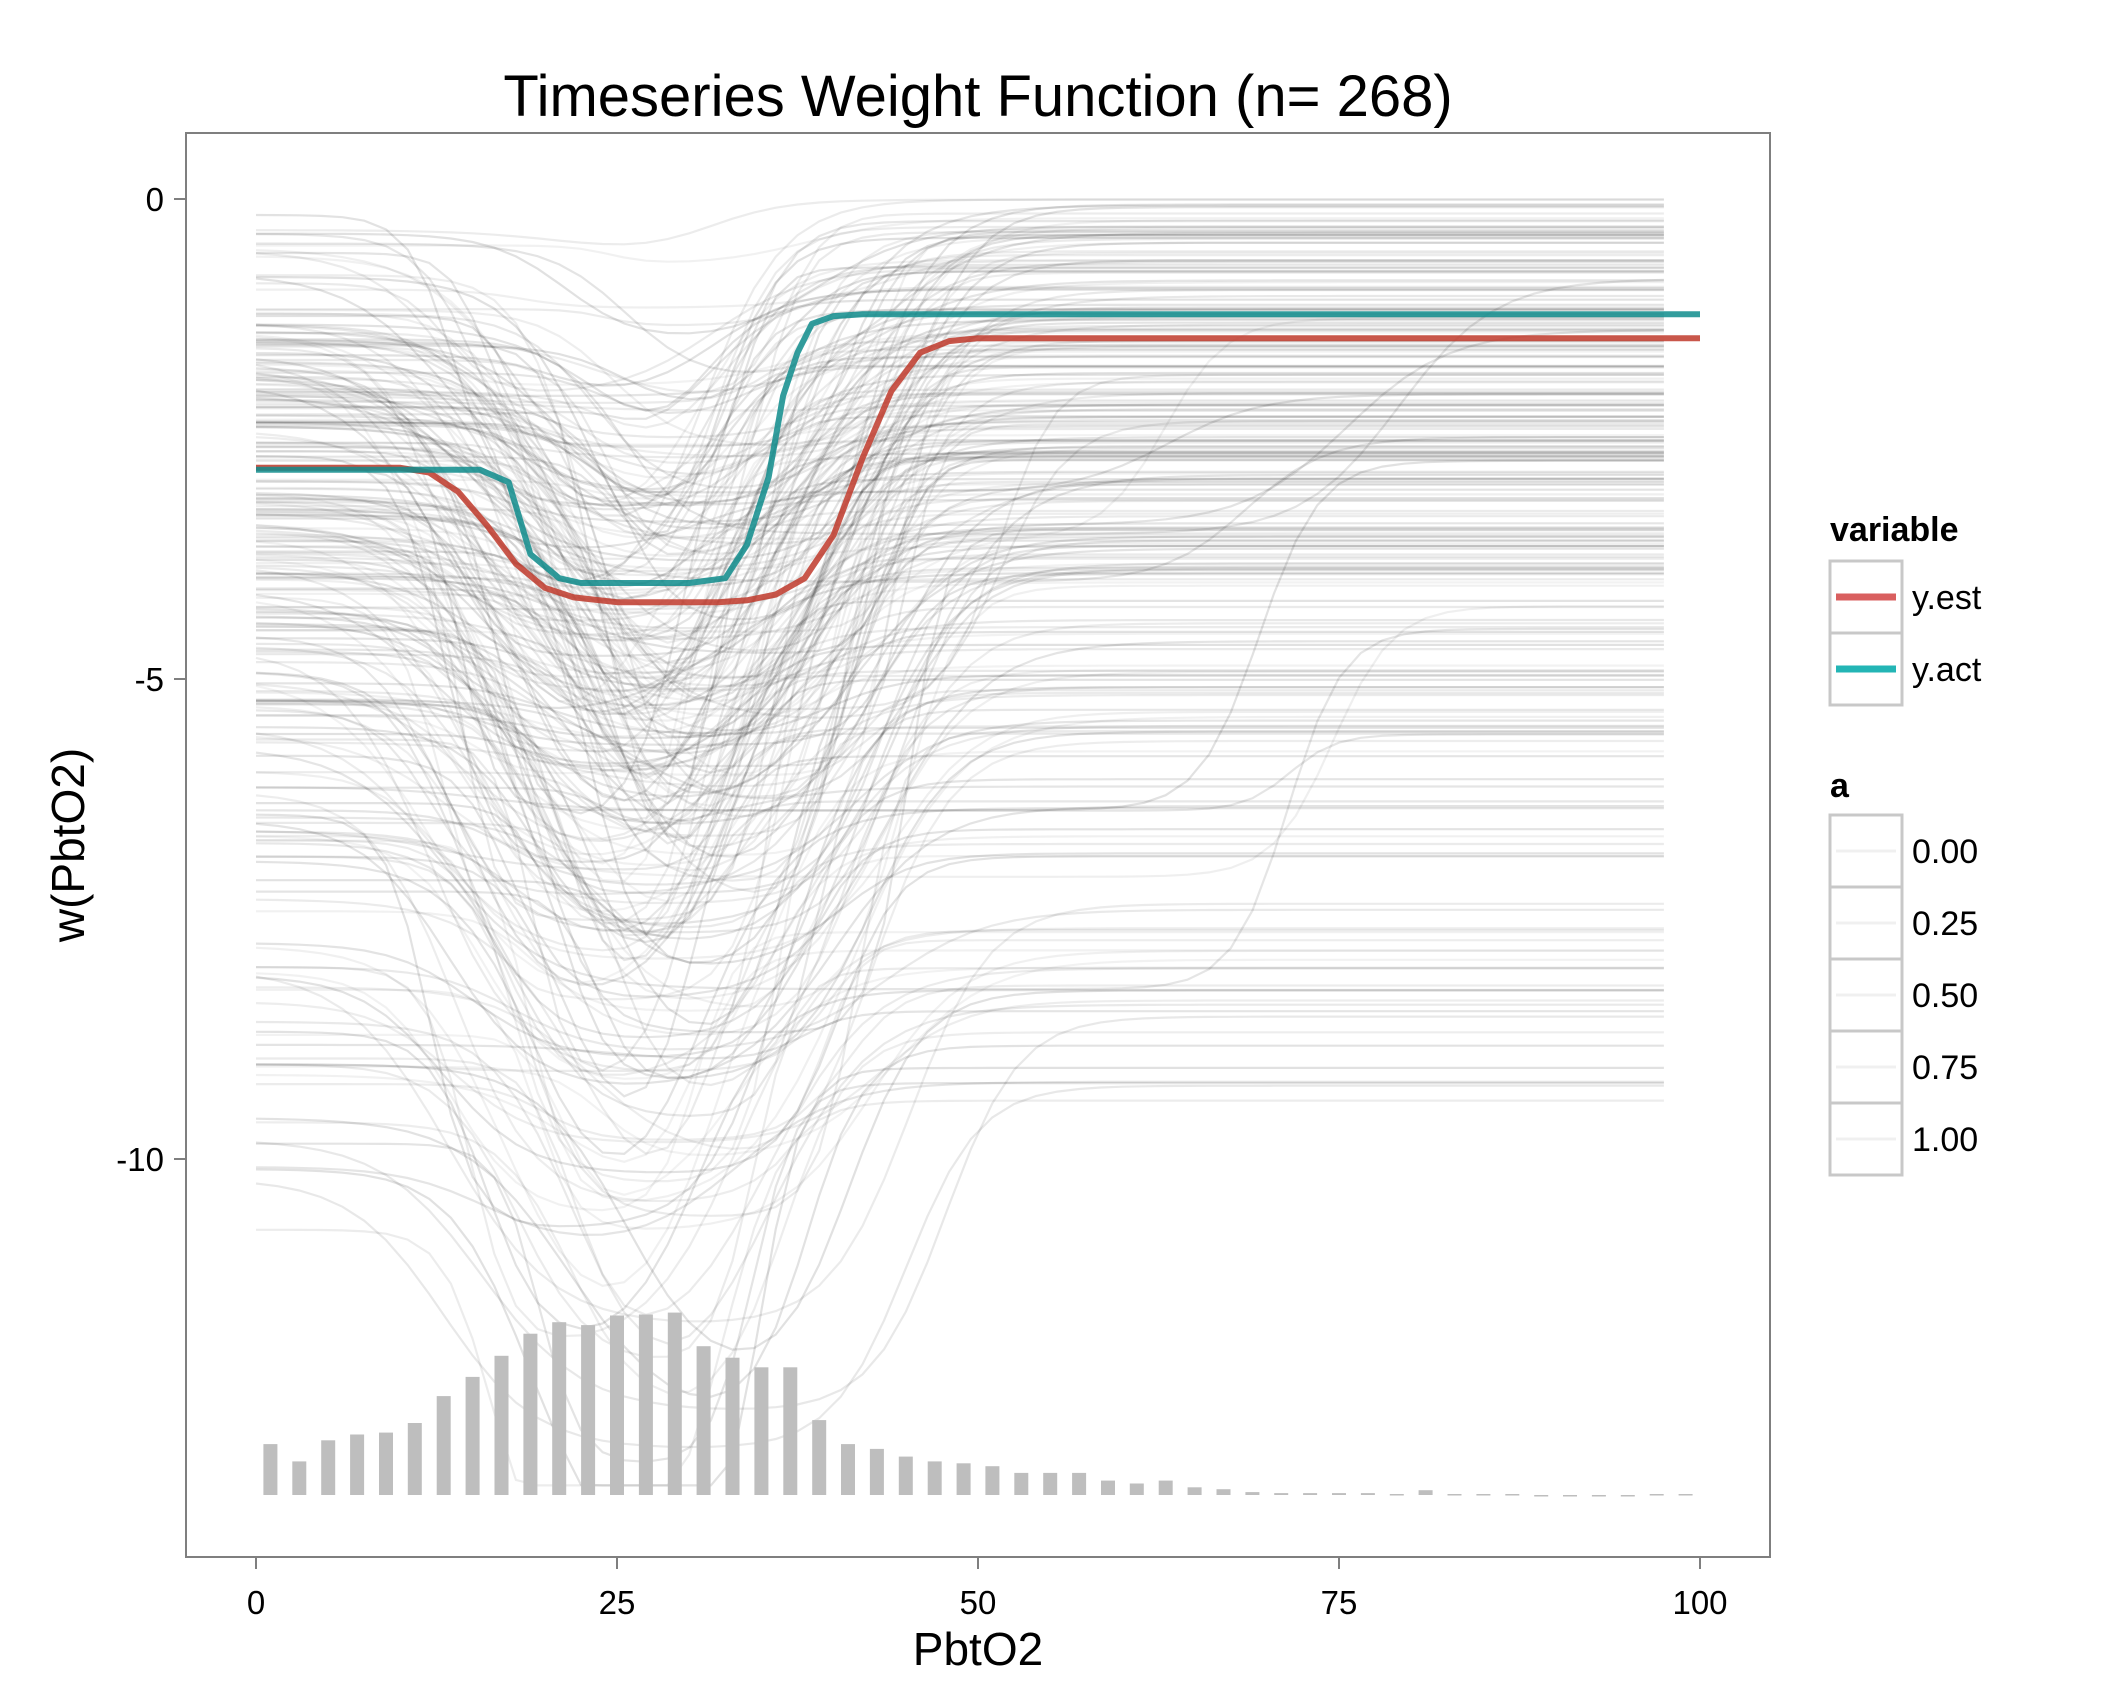 Image resolution: width=2104 pixels, height=1704 pixels. I want to click on x-tick-label: 25, so click(617, 1602).